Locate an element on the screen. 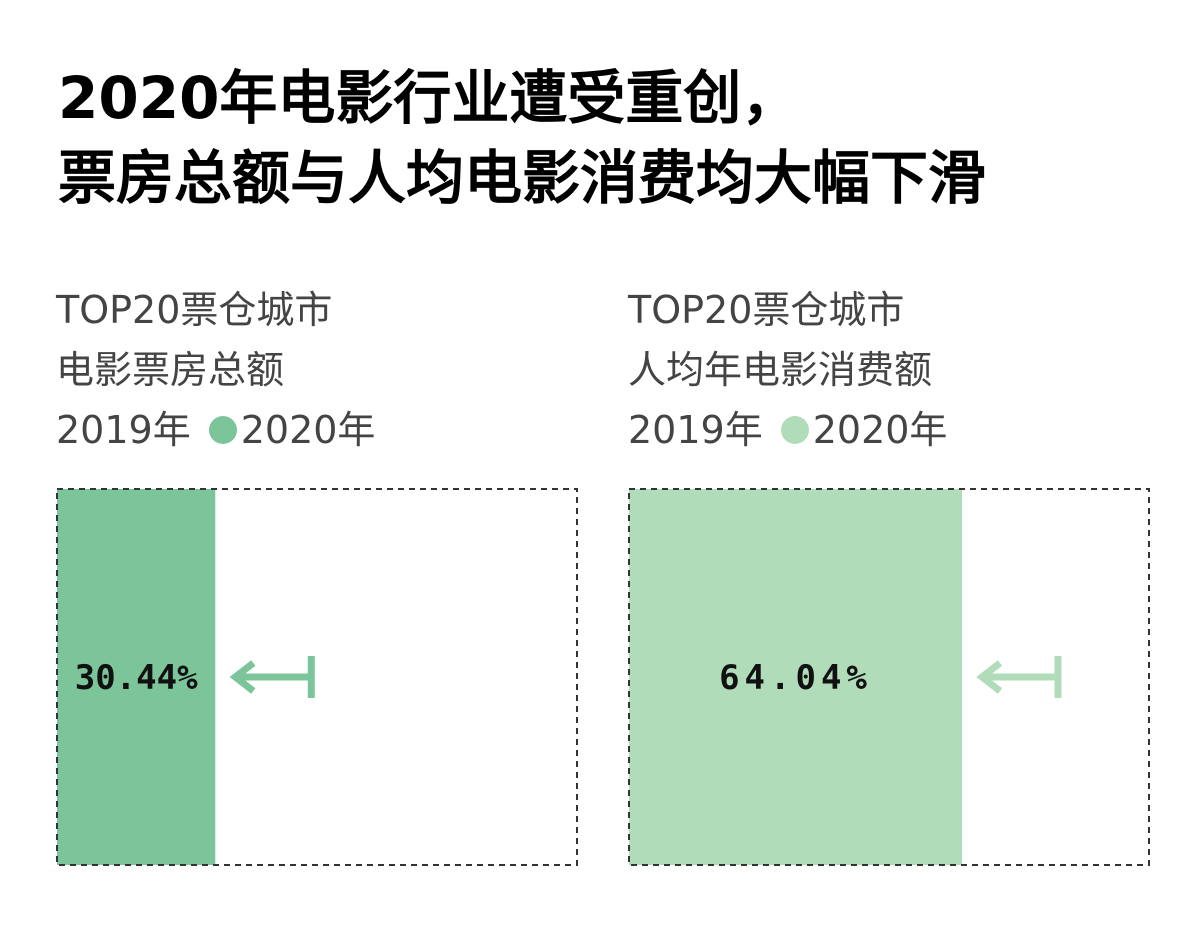 This screenshot has height=928, width=1200. title-line-1: 2020年电影行业遭受重创， is located at coordinates (429, 98).